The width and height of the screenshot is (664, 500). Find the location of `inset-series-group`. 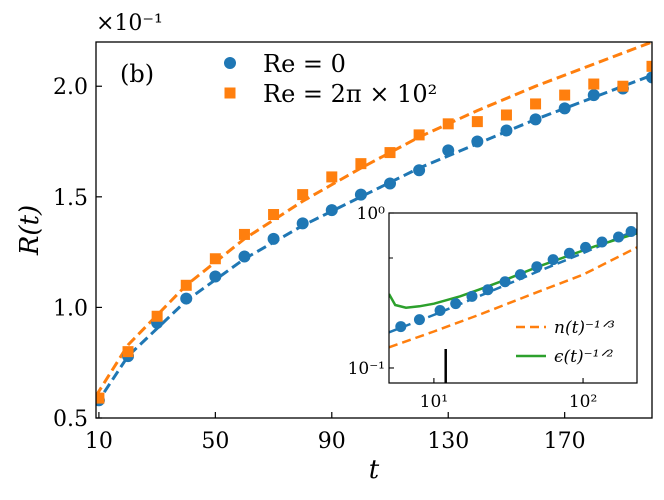

inset-series-group is located at coordinates (513, 287).